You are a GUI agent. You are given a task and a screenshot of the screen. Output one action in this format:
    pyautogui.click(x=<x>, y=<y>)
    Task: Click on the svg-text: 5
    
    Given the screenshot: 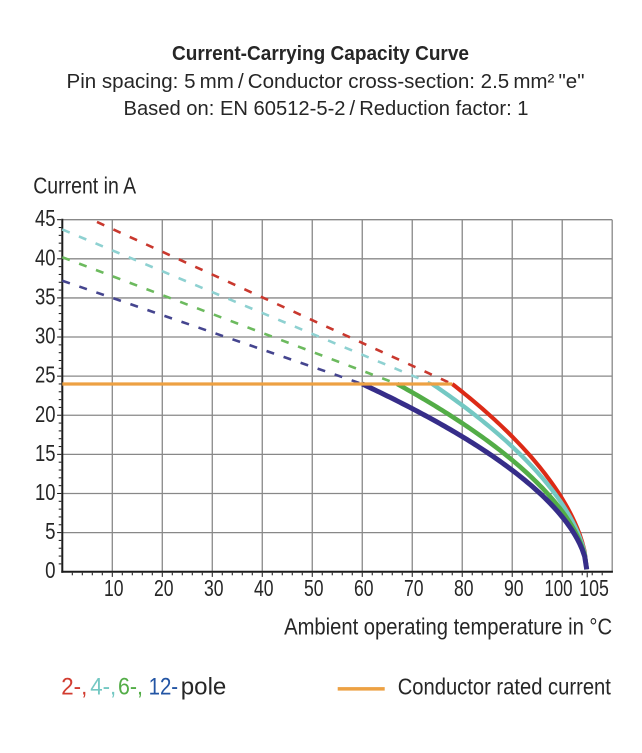 What is the action you would take?
    pyautogui.click(x=50, y=531)
    